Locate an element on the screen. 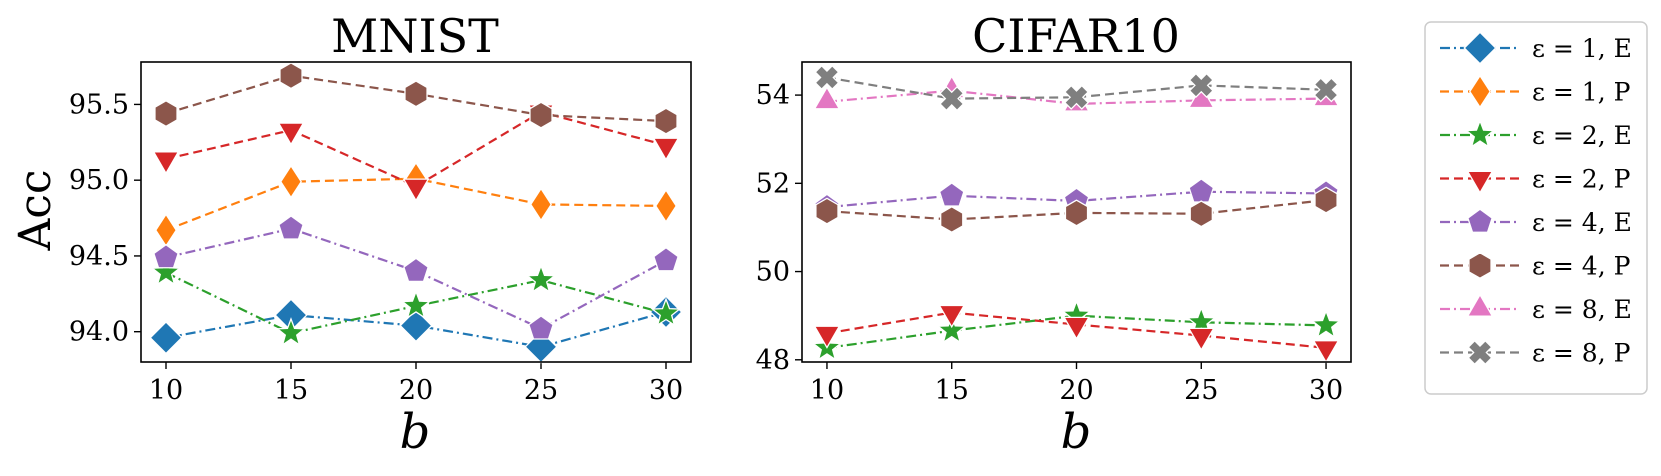 This screenshot has height=476, width=1661. mnist-series--2-P is located at coordinates (416, 153).